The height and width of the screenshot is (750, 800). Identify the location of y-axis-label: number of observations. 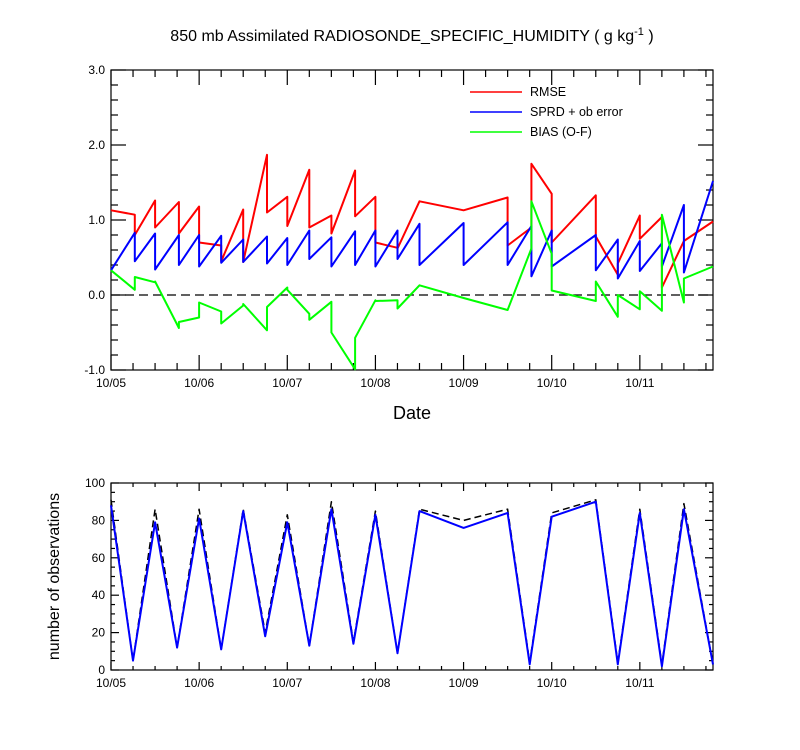
(54, 576).